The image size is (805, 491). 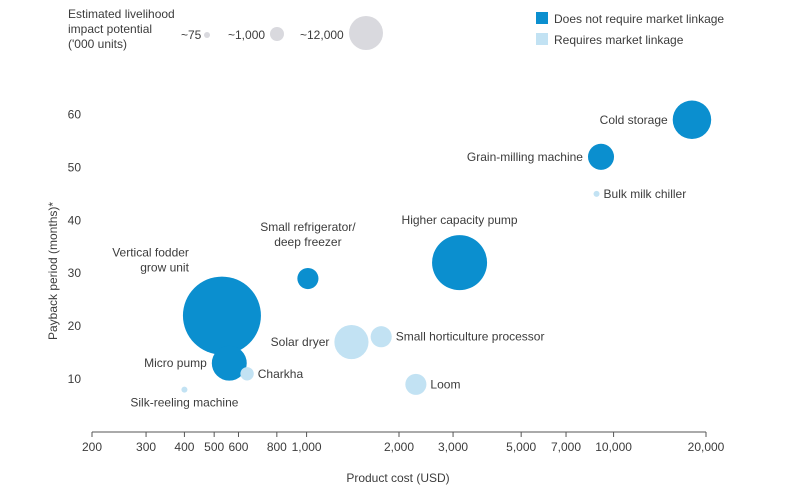 I want to click on label-micro-pump: Micro pump, so click(x=175, y=363).